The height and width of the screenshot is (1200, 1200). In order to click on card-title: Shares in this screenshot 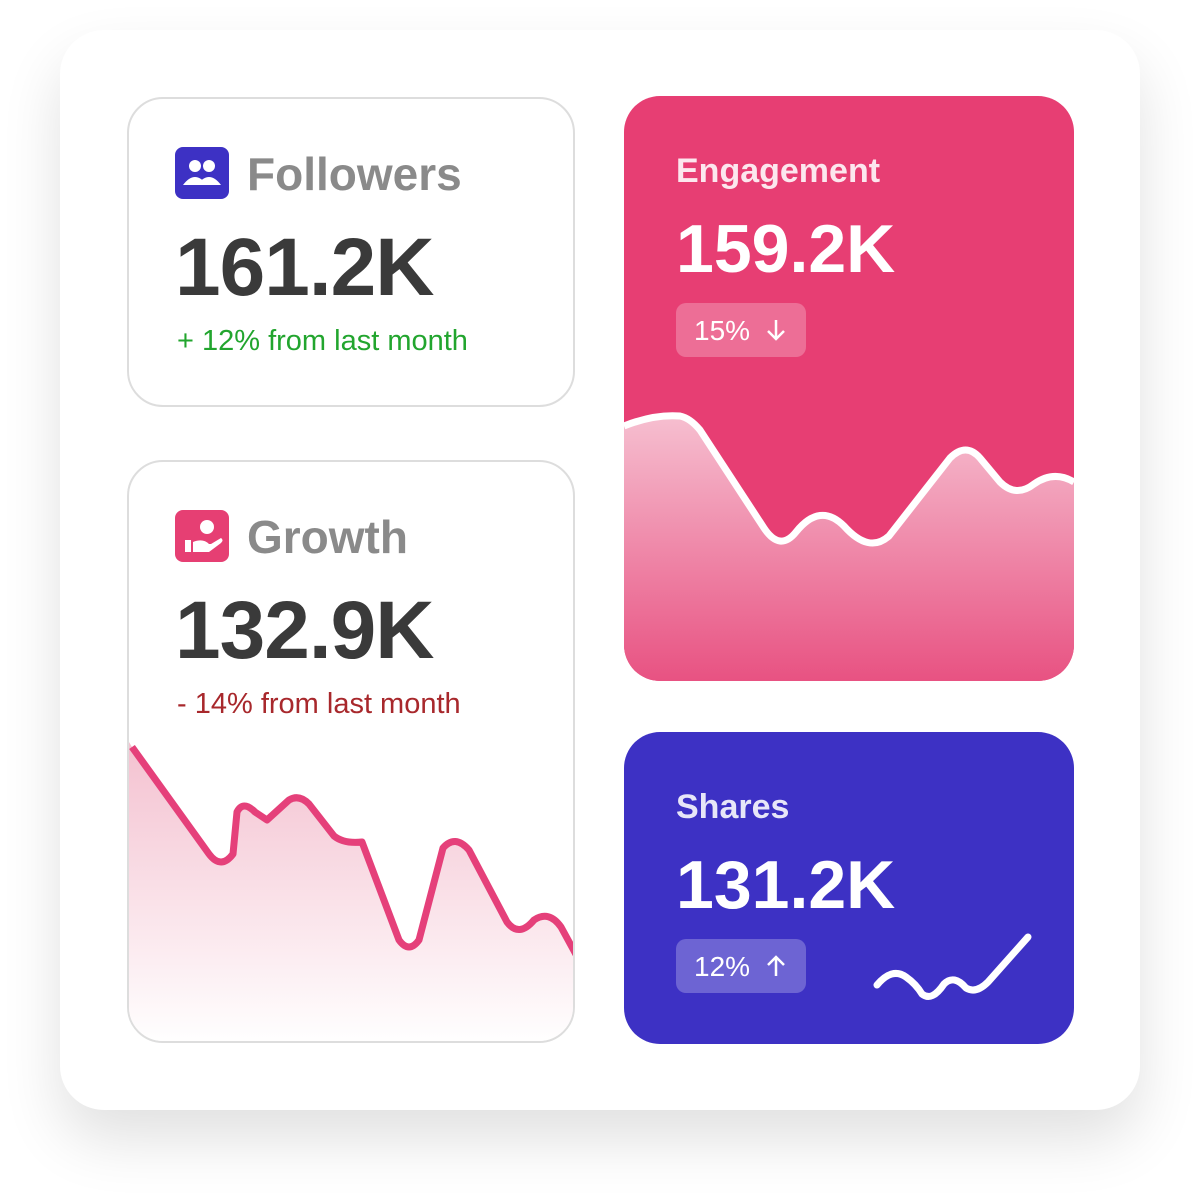, I will do `click(733, 807)`.